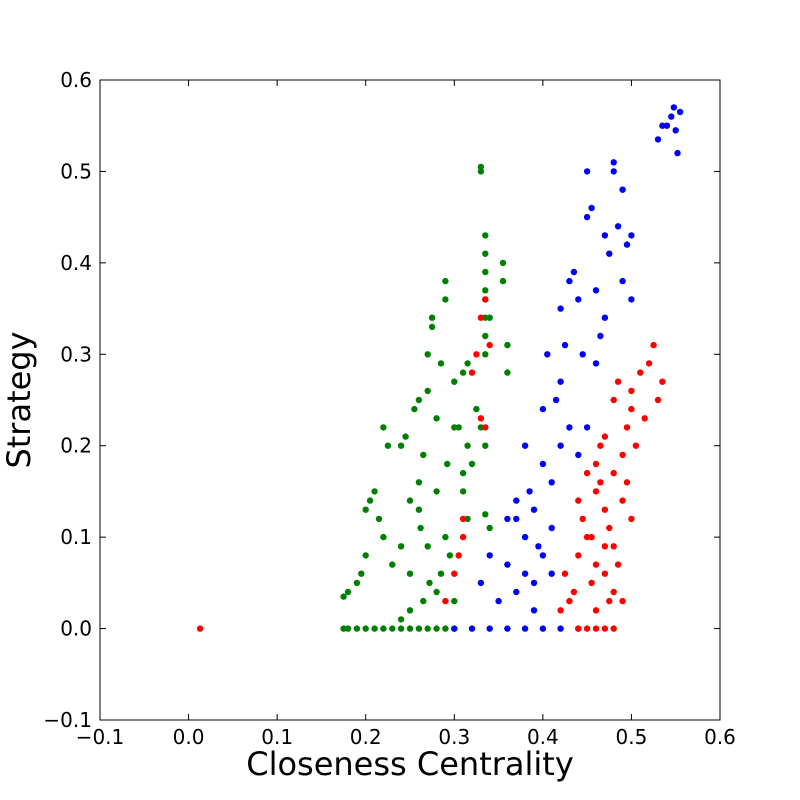 The image size is (800, 800). What do you see at coordinates (366, 737) in the screenshot?
I see `x-tick-label: 0.2` at bounding box center [366, 737].